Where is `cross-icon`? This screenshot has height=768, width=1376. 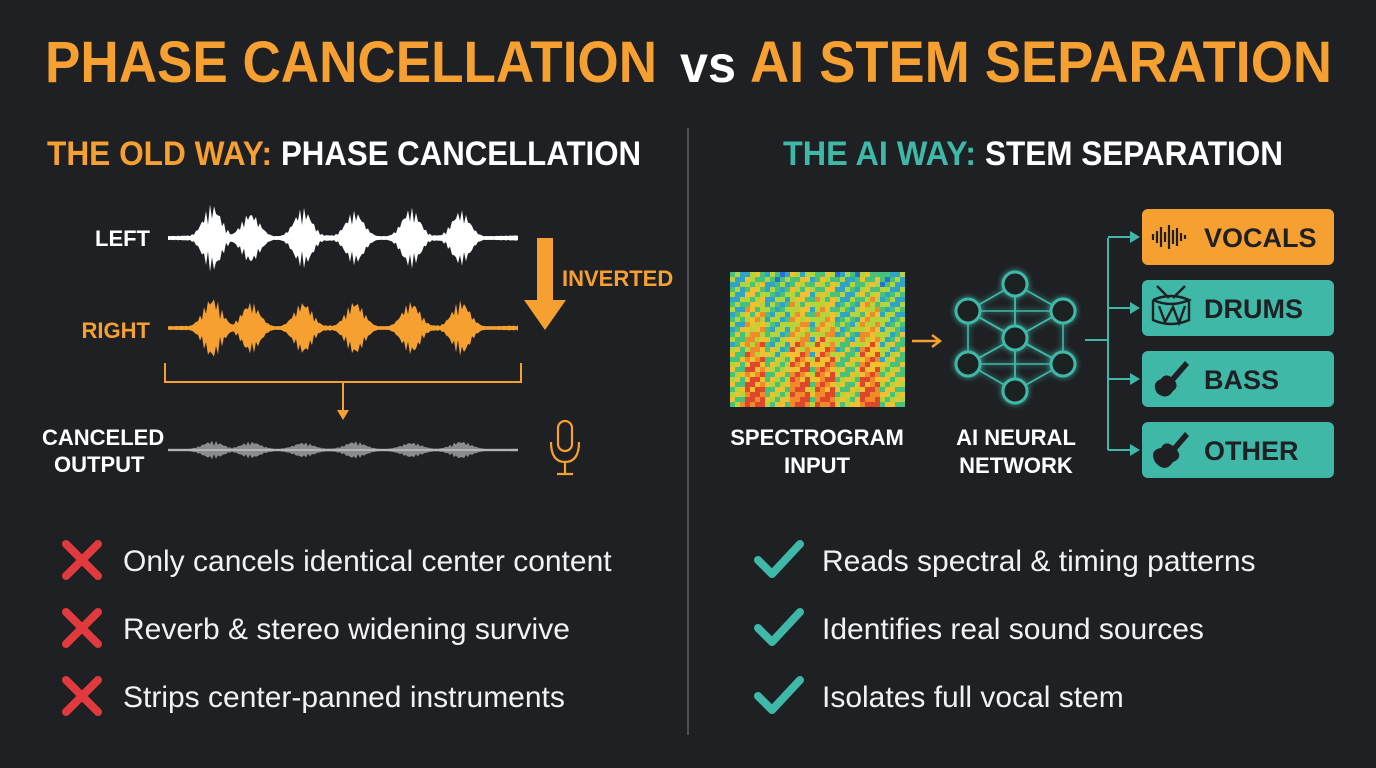 cross-icon is located at coordinates (82, 696).